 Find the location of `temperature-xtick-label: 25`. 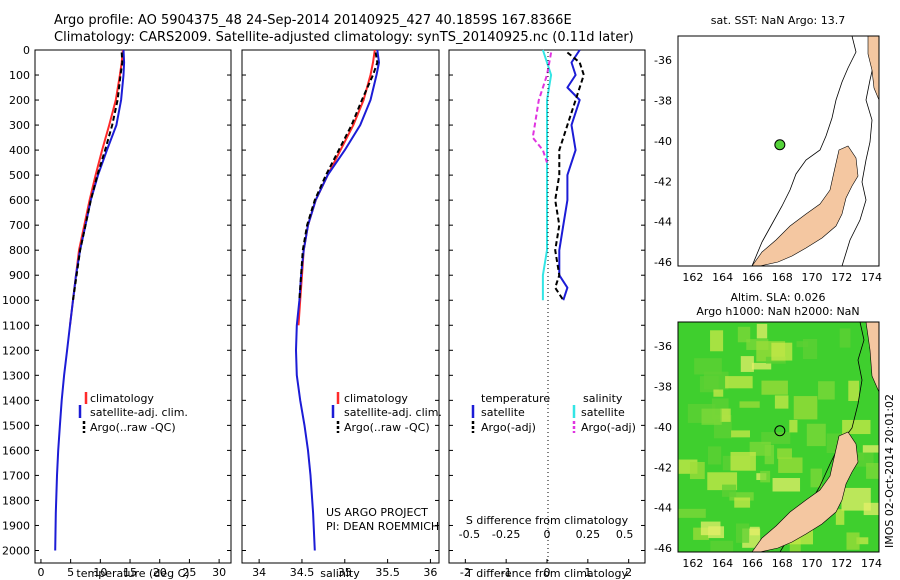

temperature-xtick-label: 25 is located at coordinates (189, 572).